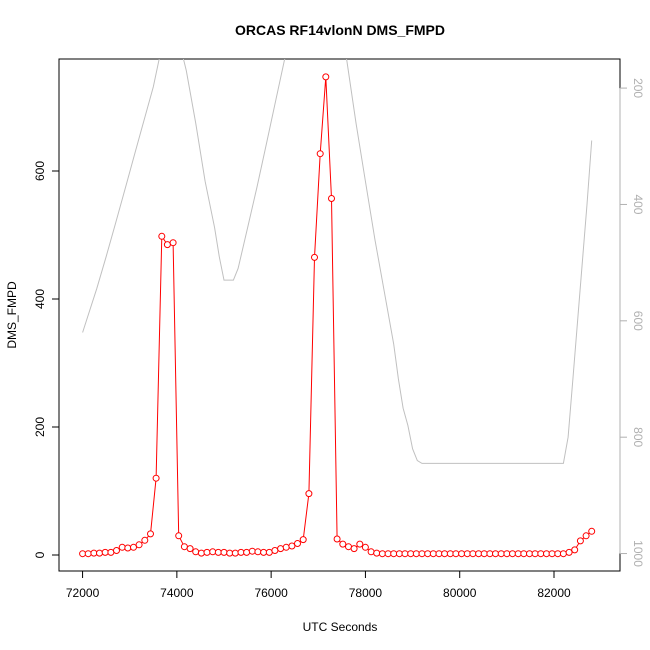 This screenshot has width=650, height=650. Describe the element at coordinates (366, 593) in the screenshot. I see `x-tick-label: 78000` at that location.